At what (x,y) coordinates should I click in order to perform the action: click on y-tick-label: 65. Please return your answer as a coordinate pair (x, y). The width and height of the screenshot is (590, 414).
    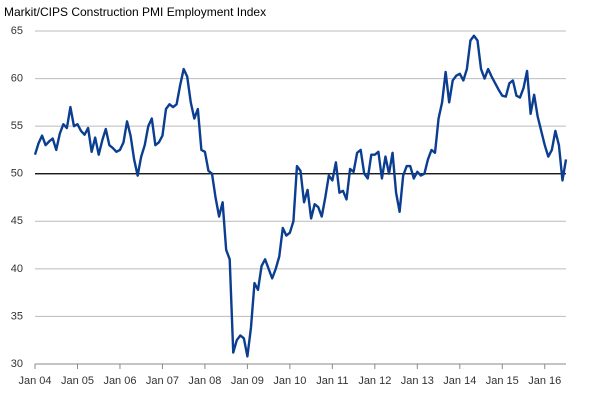
    Looking at the image, I should click on (17, 31).